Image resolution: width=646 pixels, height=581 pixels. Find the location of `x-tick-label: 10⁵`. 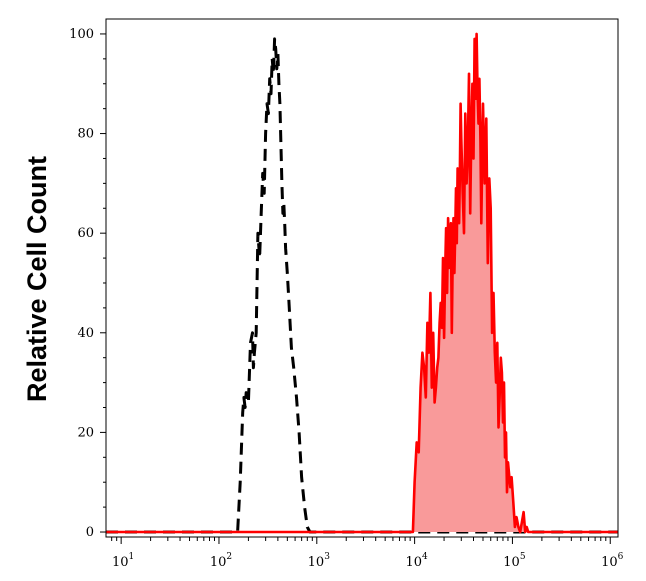

x-tick-label: 10⁵ is located at coordinates (514, 561).